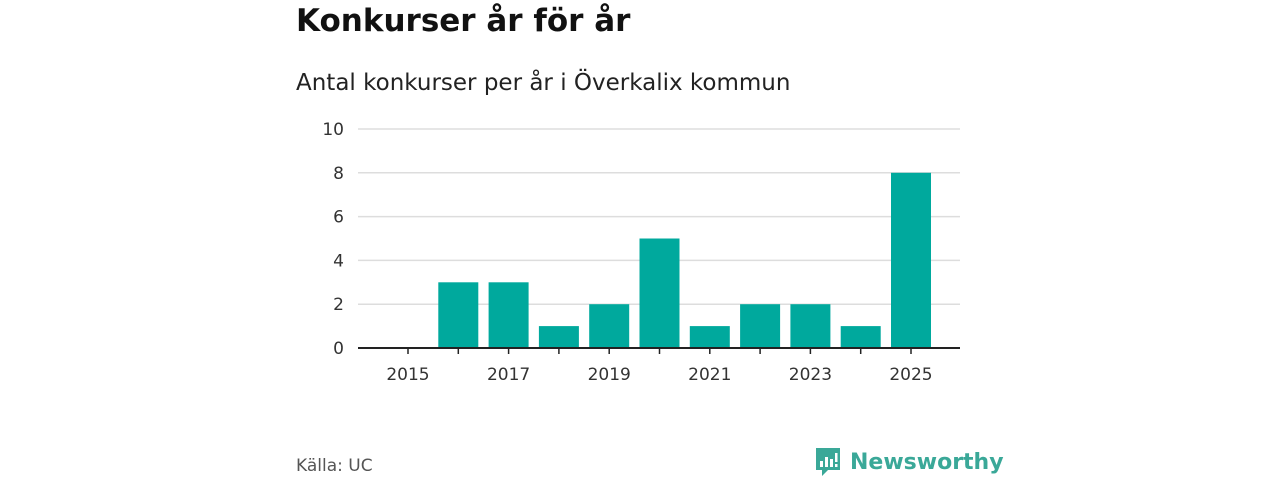 This screenshot has width=1280, height=480. What do you see at coordinates (338, 305) in the screenshot?
I see `y-tick-label: 2` at bounding box center [338, 305].